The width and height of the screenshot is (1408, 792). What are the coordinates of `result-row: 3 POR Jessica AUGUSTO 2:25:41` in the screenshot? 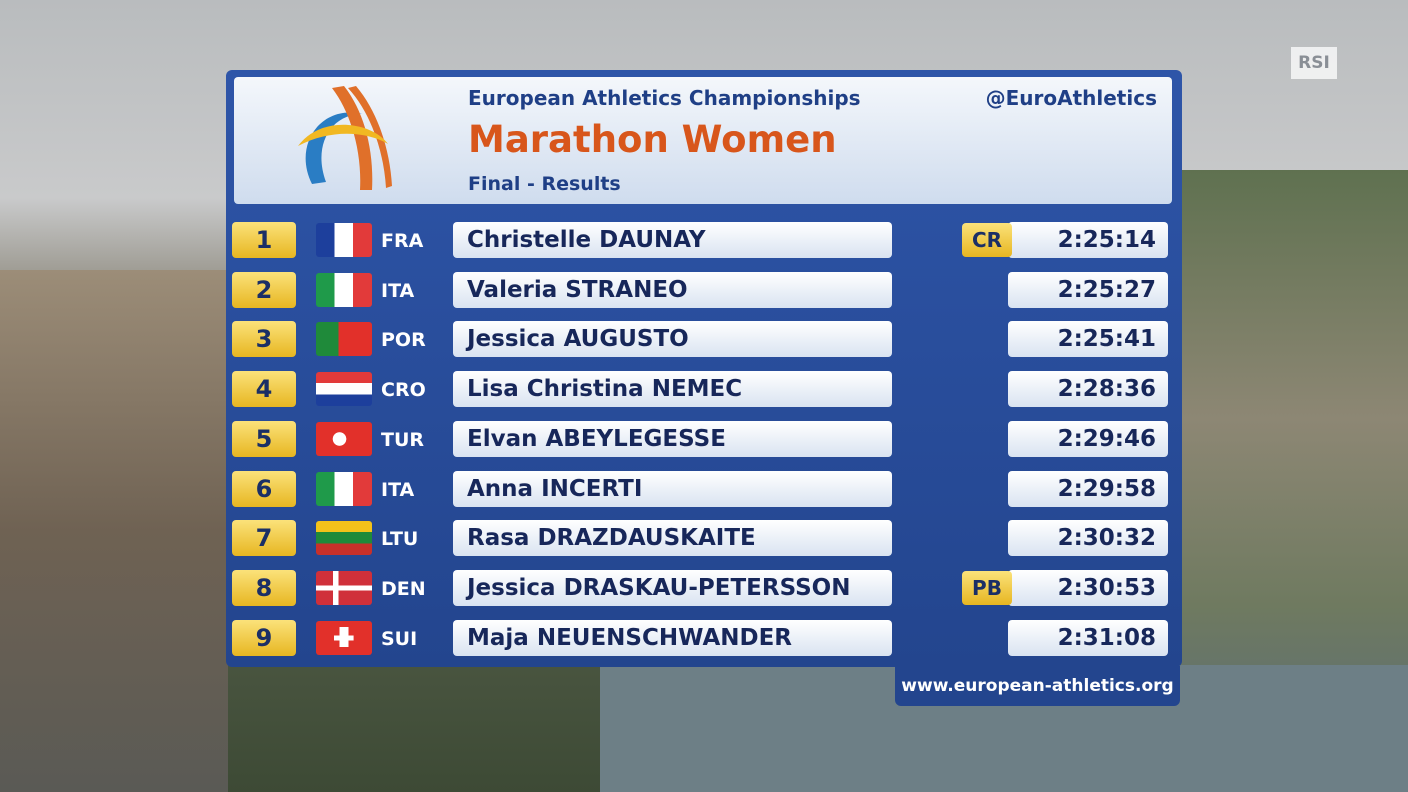 It's located at (704, 340).